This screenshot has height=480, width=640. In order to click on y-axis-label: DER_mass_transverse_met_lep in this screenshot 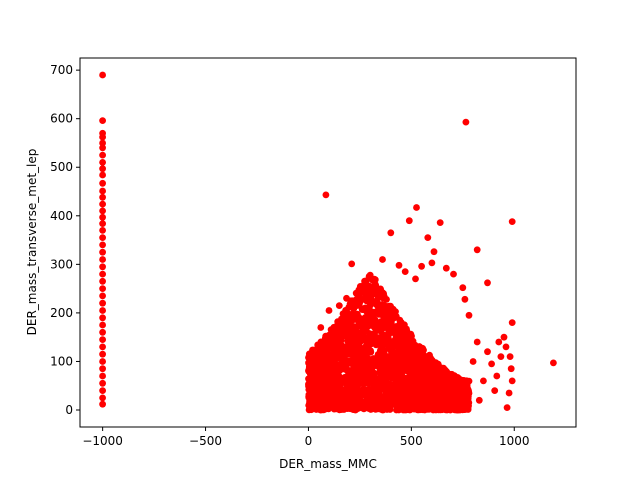, I will do `click(32, 242)`.